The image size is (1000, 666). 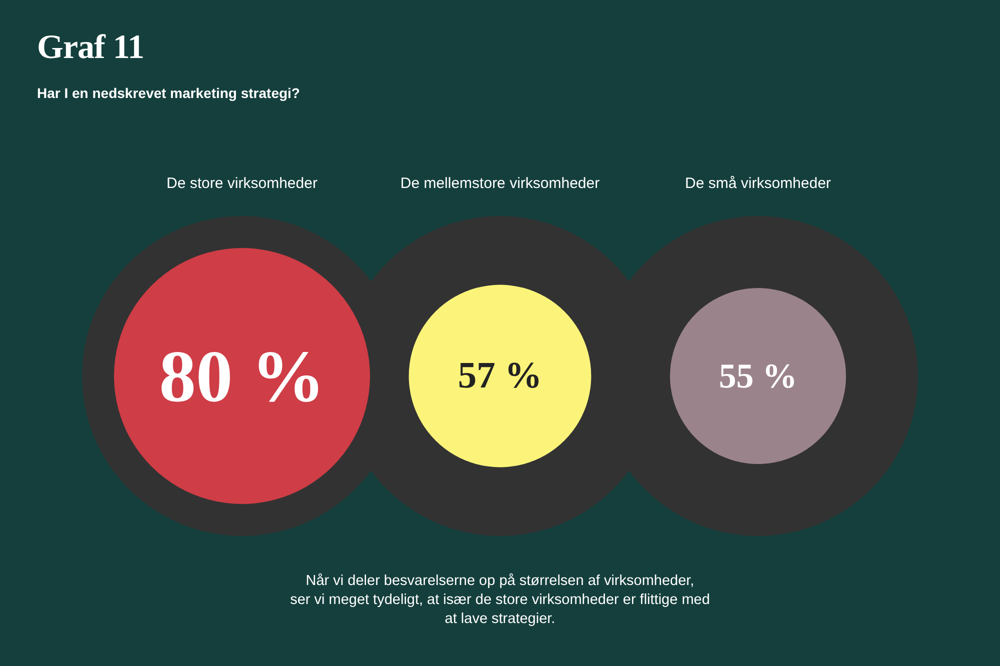 What do you see at coordinates (758, 376) in the screenshot?
I see `data-label: 55 %` at bounding box center [758, 376].